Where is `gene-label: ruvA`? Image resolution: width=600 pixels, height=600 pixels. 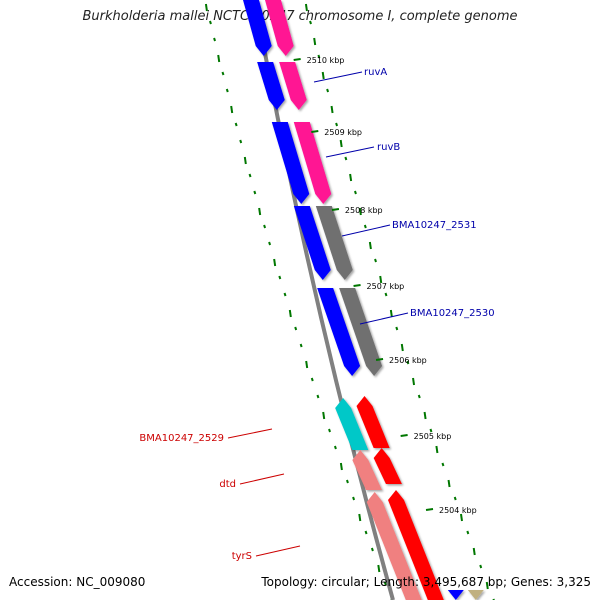
gene-label: ruvA is located at coordinates (375, 72).